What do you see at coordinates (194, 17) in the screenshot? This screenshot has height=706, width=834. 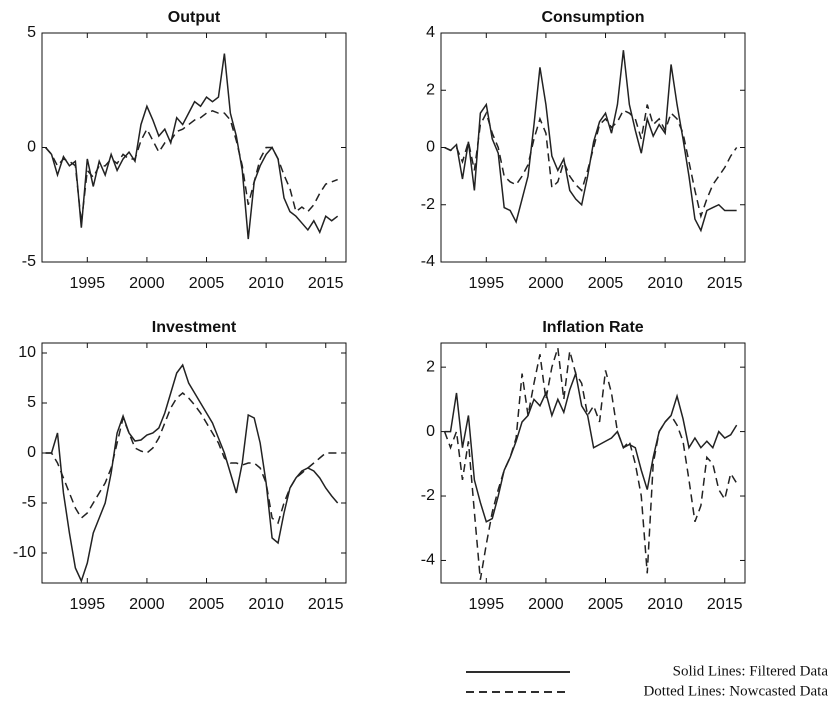 I see `chart-title: Output` at bounding box center [194, 17].